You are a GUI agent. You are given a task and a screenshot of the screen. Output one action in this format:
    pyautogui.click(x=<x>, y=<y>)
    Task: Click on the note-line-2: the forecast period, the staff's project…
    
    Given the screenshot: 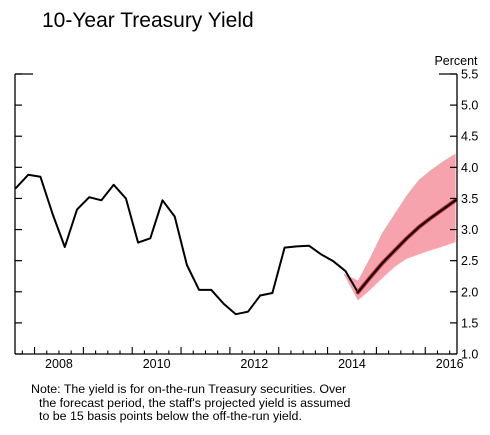 What is the action you would take?
    pyautogui.click(x=195, y=402)
    